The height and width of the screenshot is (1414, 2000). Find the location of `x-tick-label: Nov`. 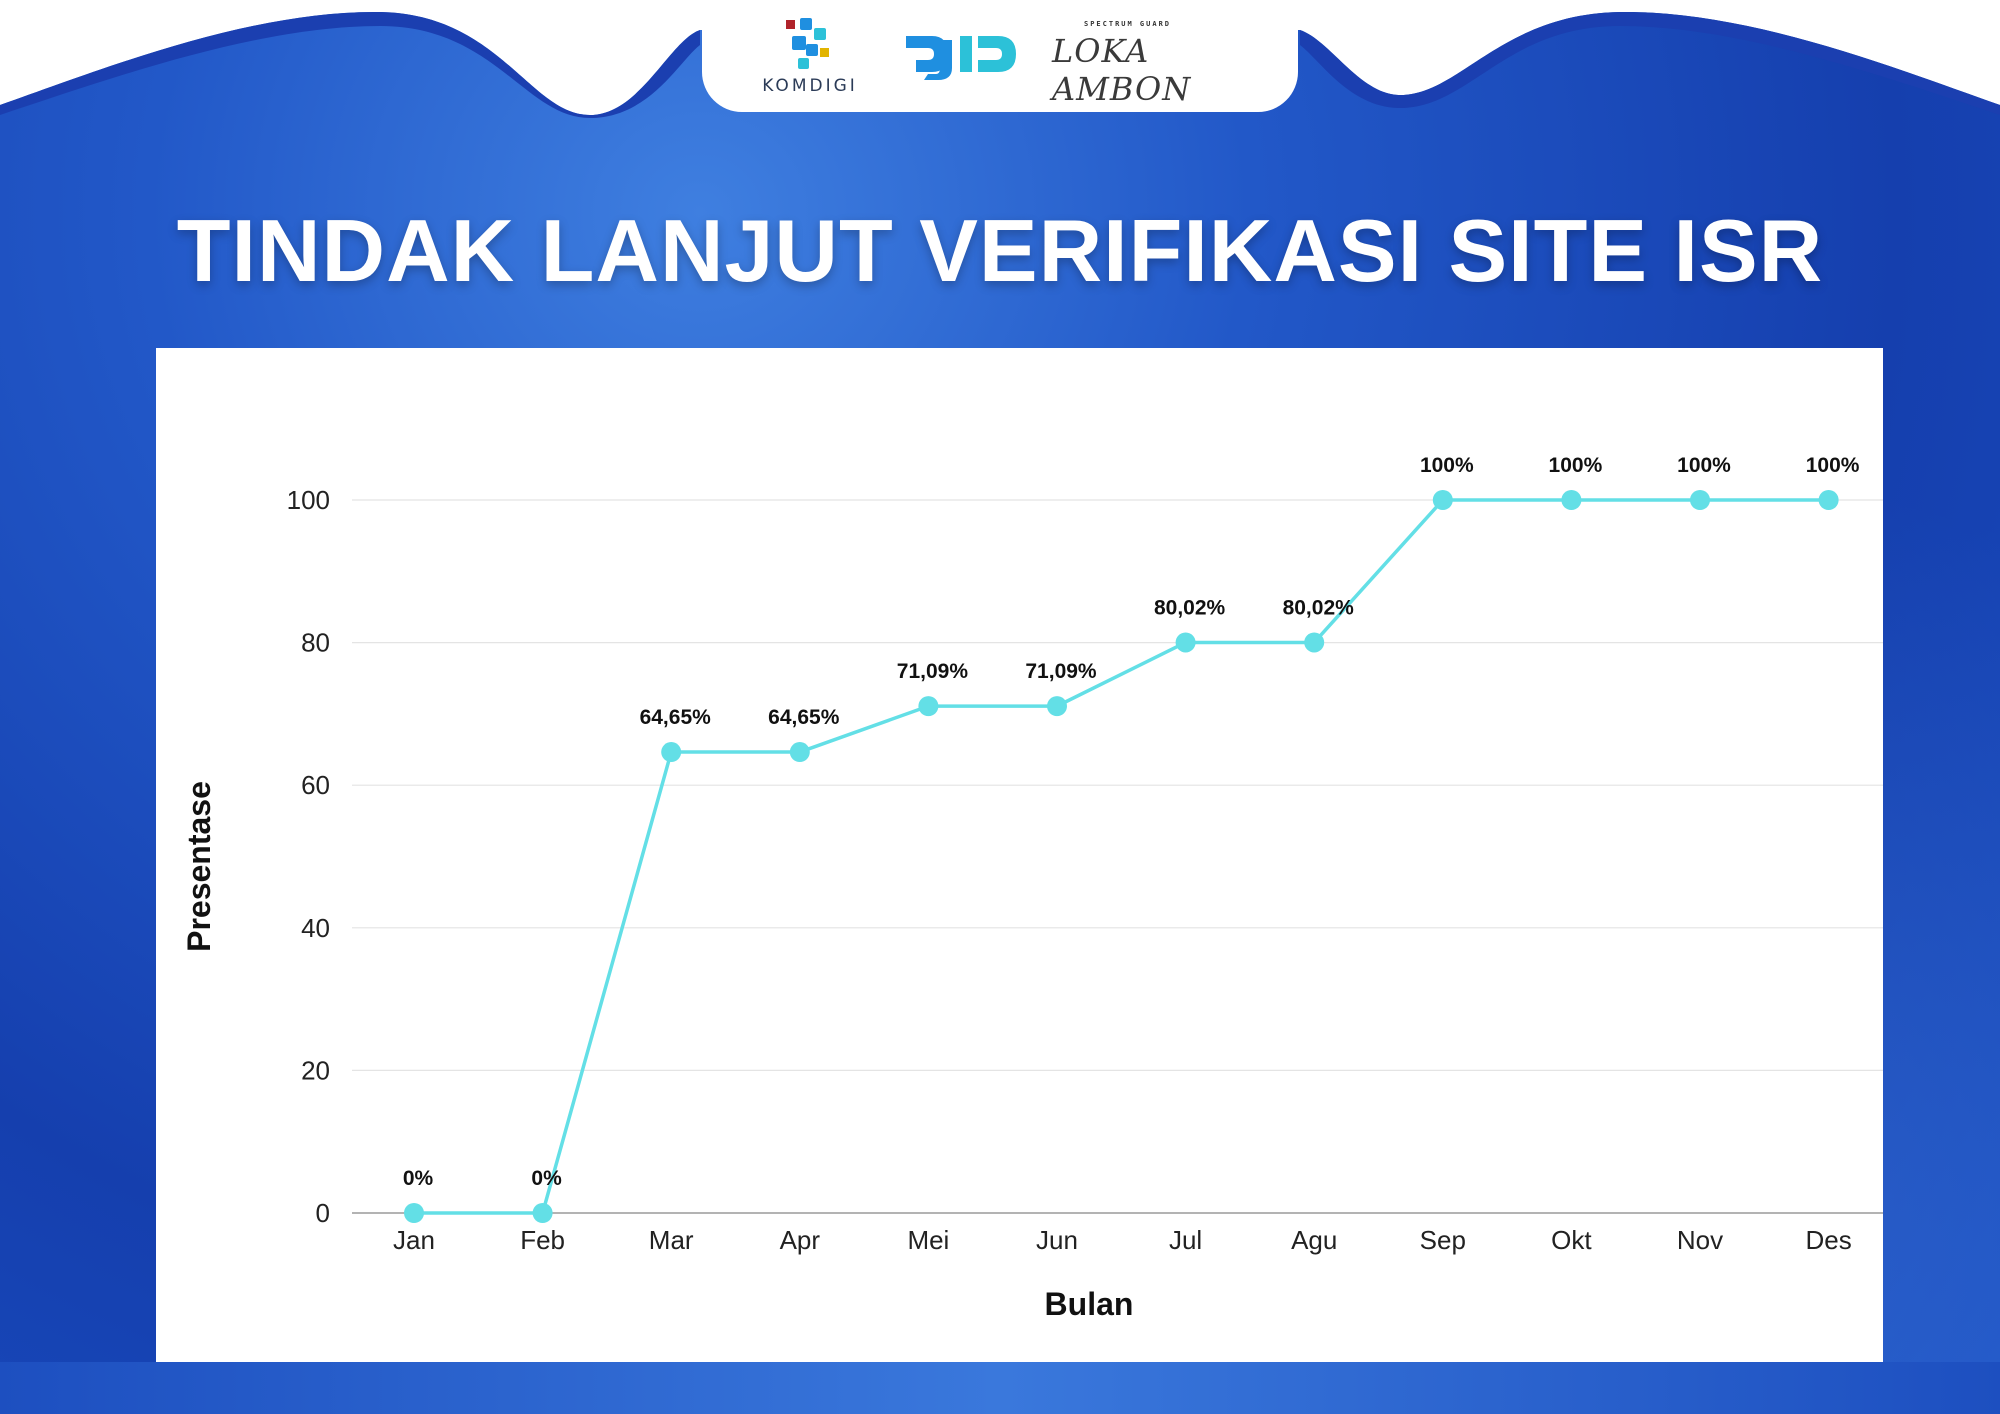

x-tick-label: Nov is located at coordinates (1700, 1240).